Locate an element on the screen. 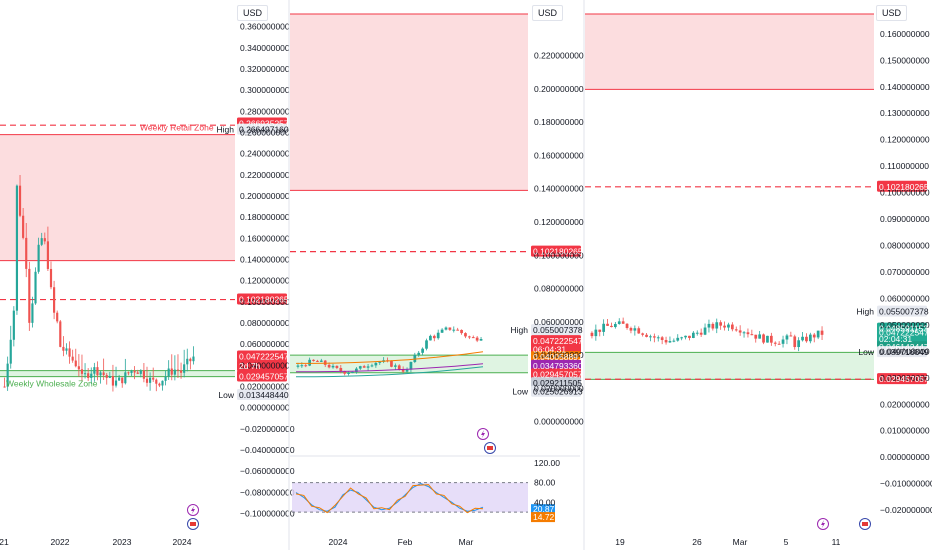  rsi-value2: 14.72 is located at coordinates (544, 517).